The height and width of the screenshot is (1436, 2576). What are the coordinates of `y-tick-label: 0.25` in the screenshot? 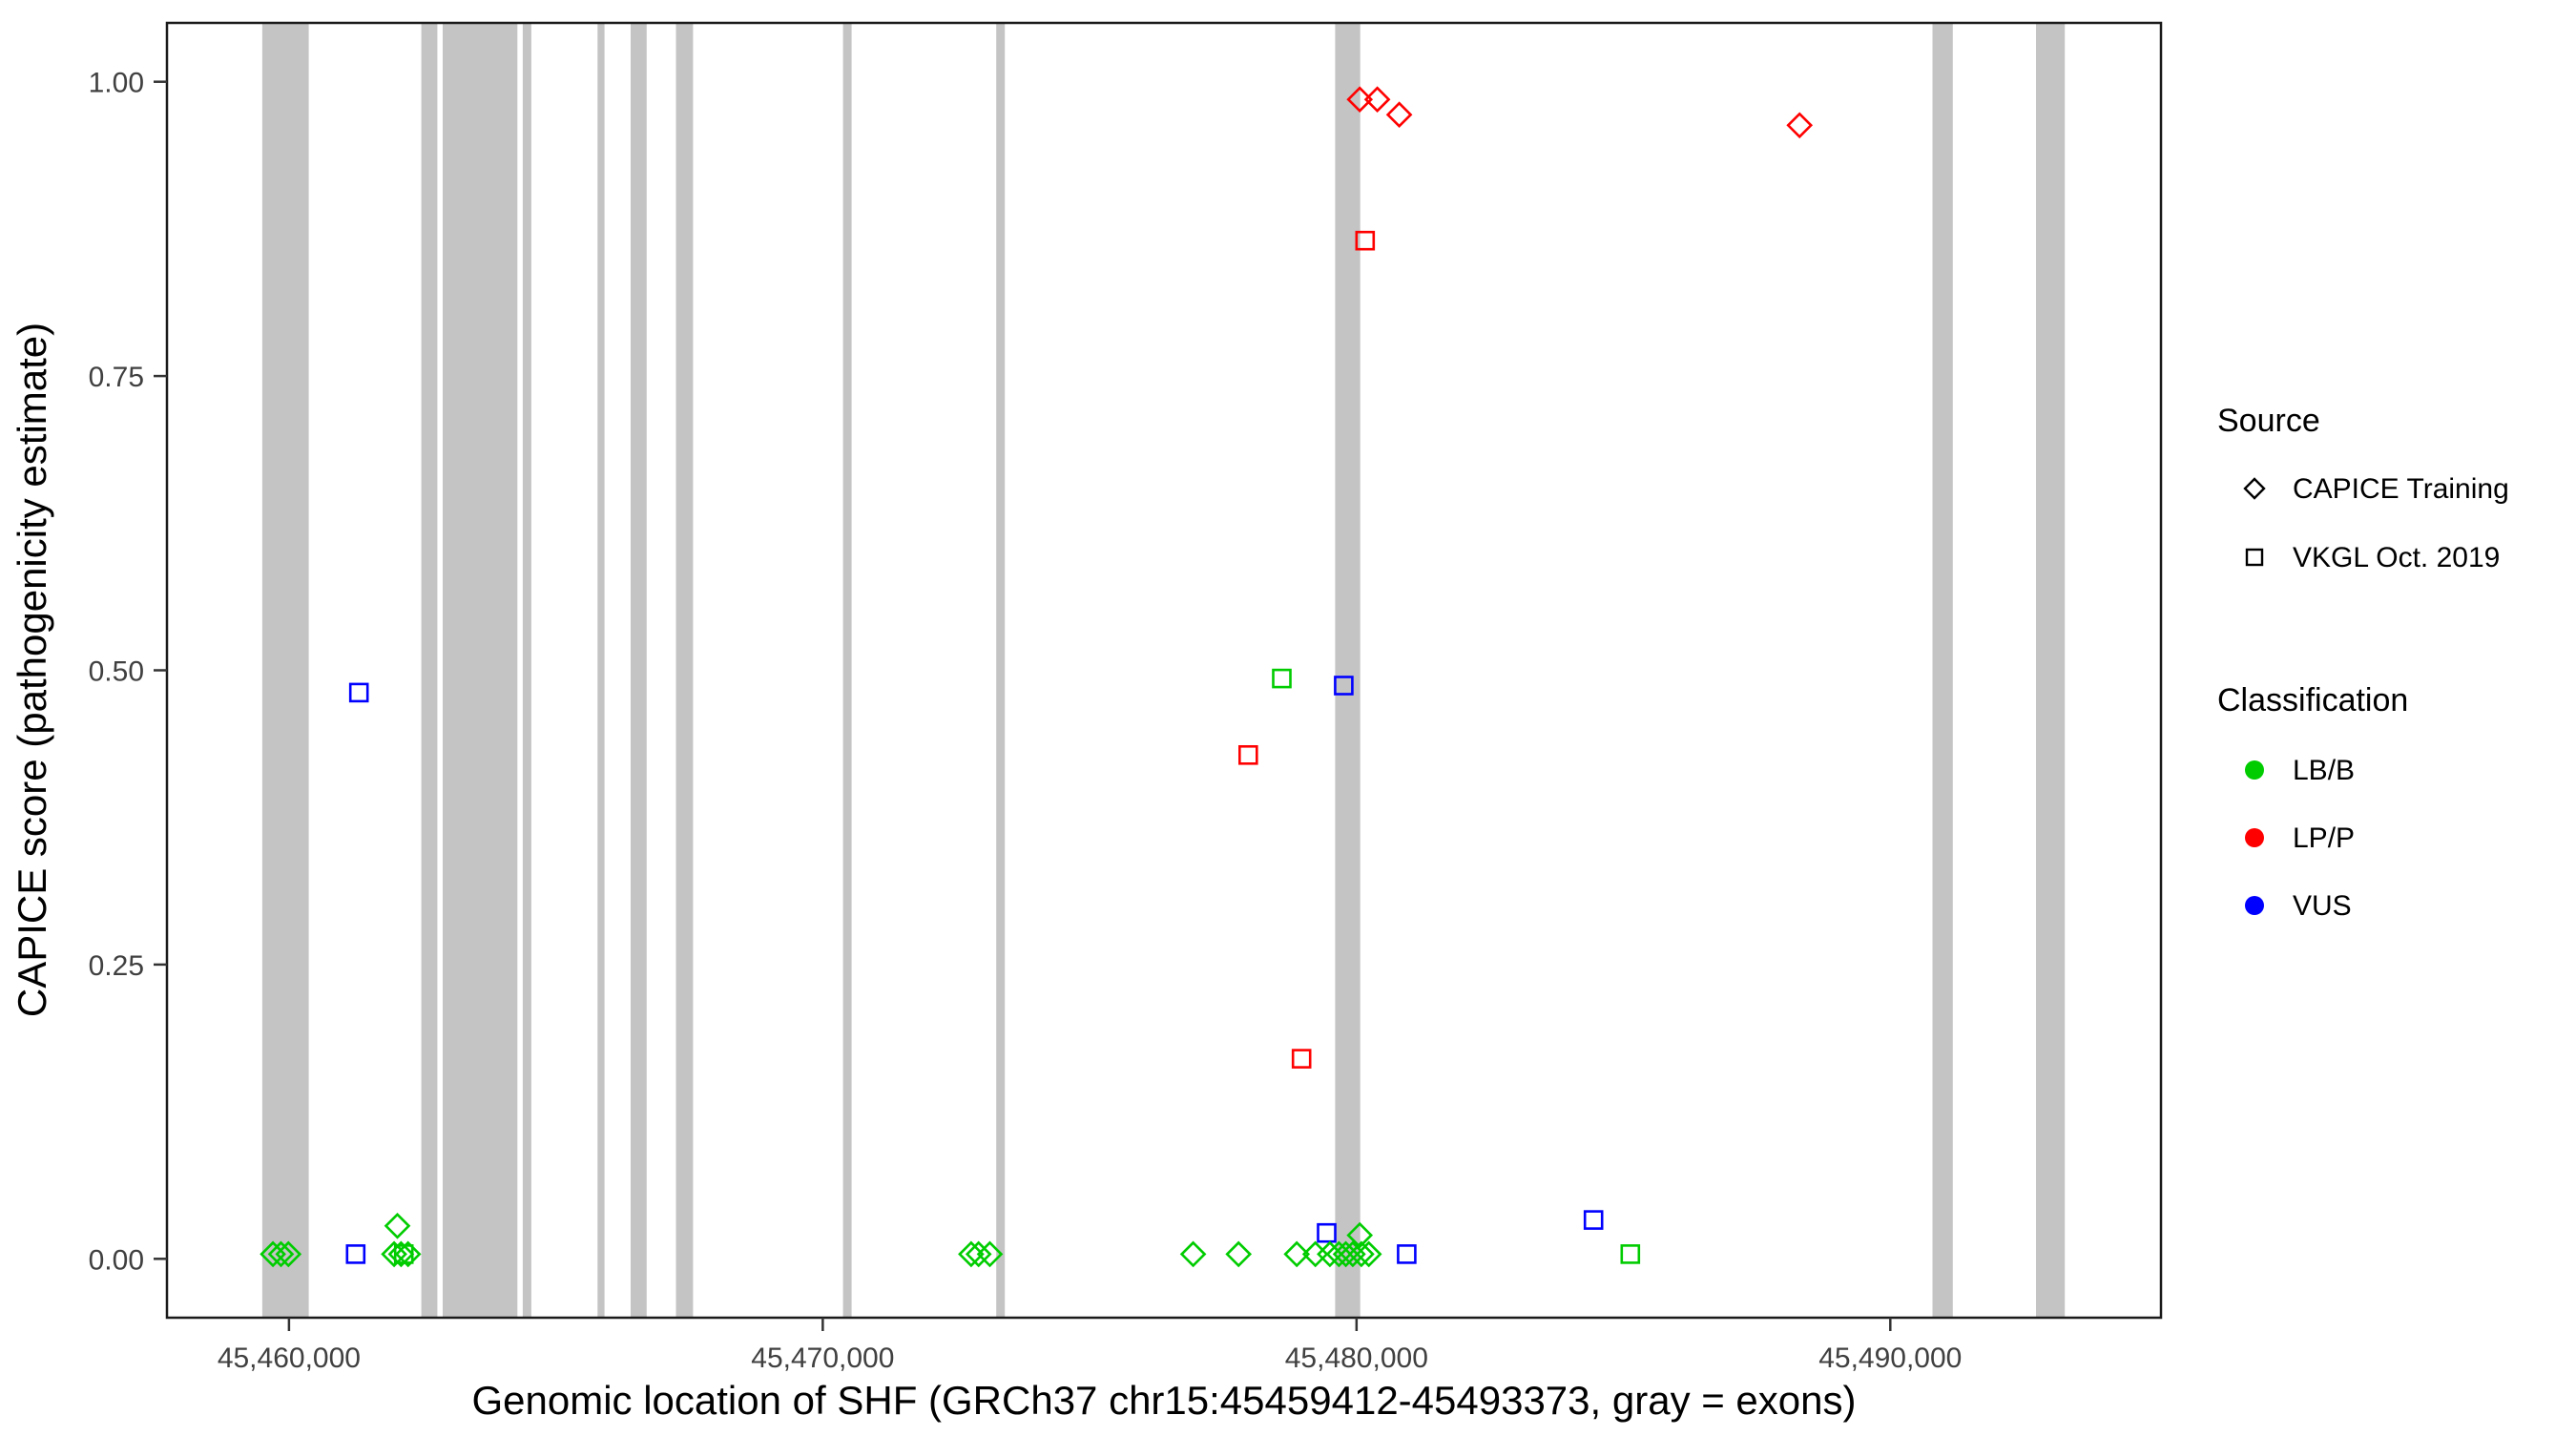 It's located at (116, 966).